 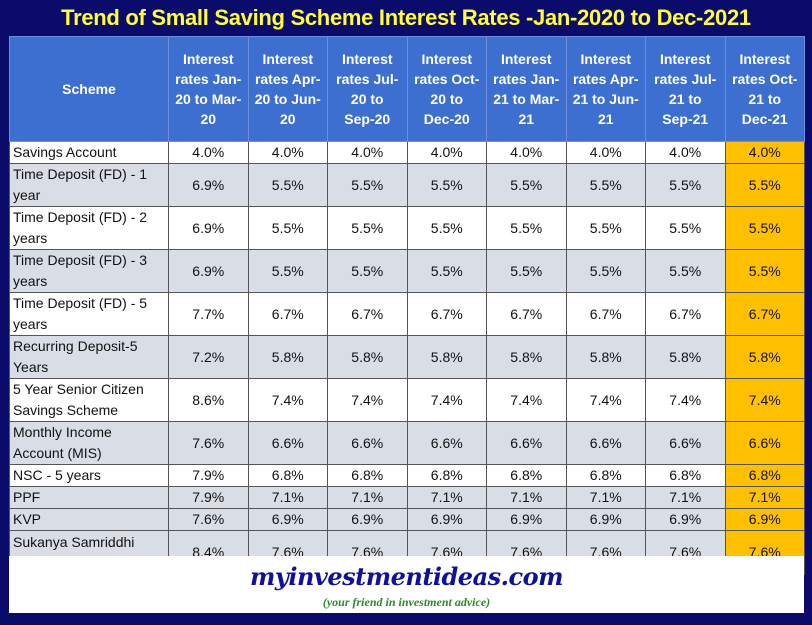 What do you see at coordinates (89, 443) in the screenshot?
I see `scheme-name: Monthly Income Account (MIS)` at bounding box center [89, 443].